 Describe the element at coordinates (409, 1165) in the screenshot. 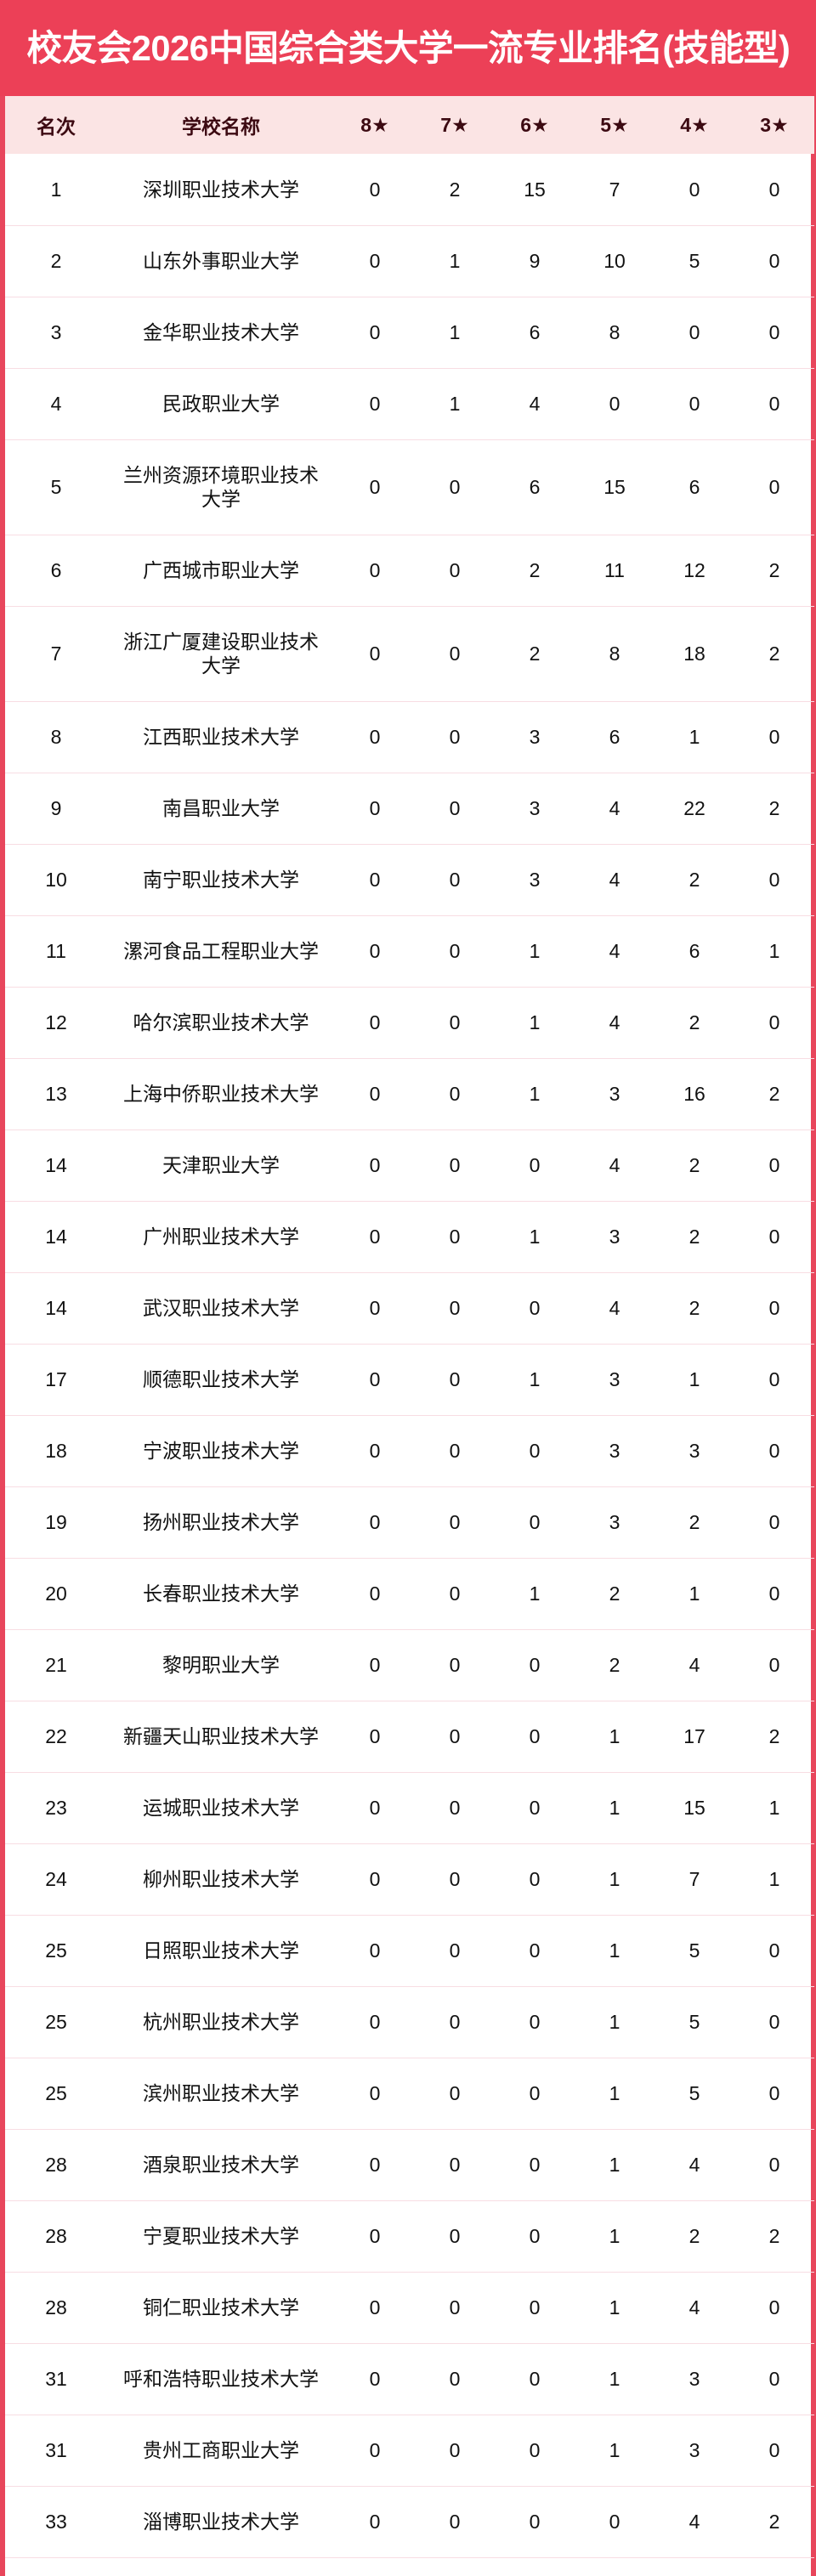

I see `table-row: 14 天津职业大学 0 0 0 4 2 0` at that location.